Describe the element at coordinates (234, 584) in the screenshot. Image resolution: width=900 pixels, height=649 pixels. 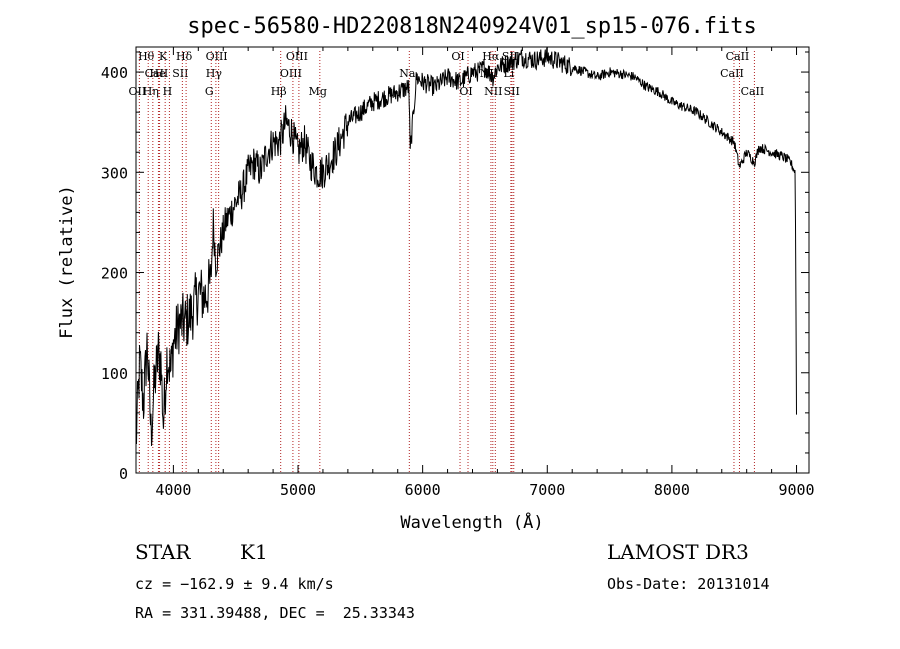
I see `redshift-velocity: cz = −162.9 ± 9.4 km/s` at that location.